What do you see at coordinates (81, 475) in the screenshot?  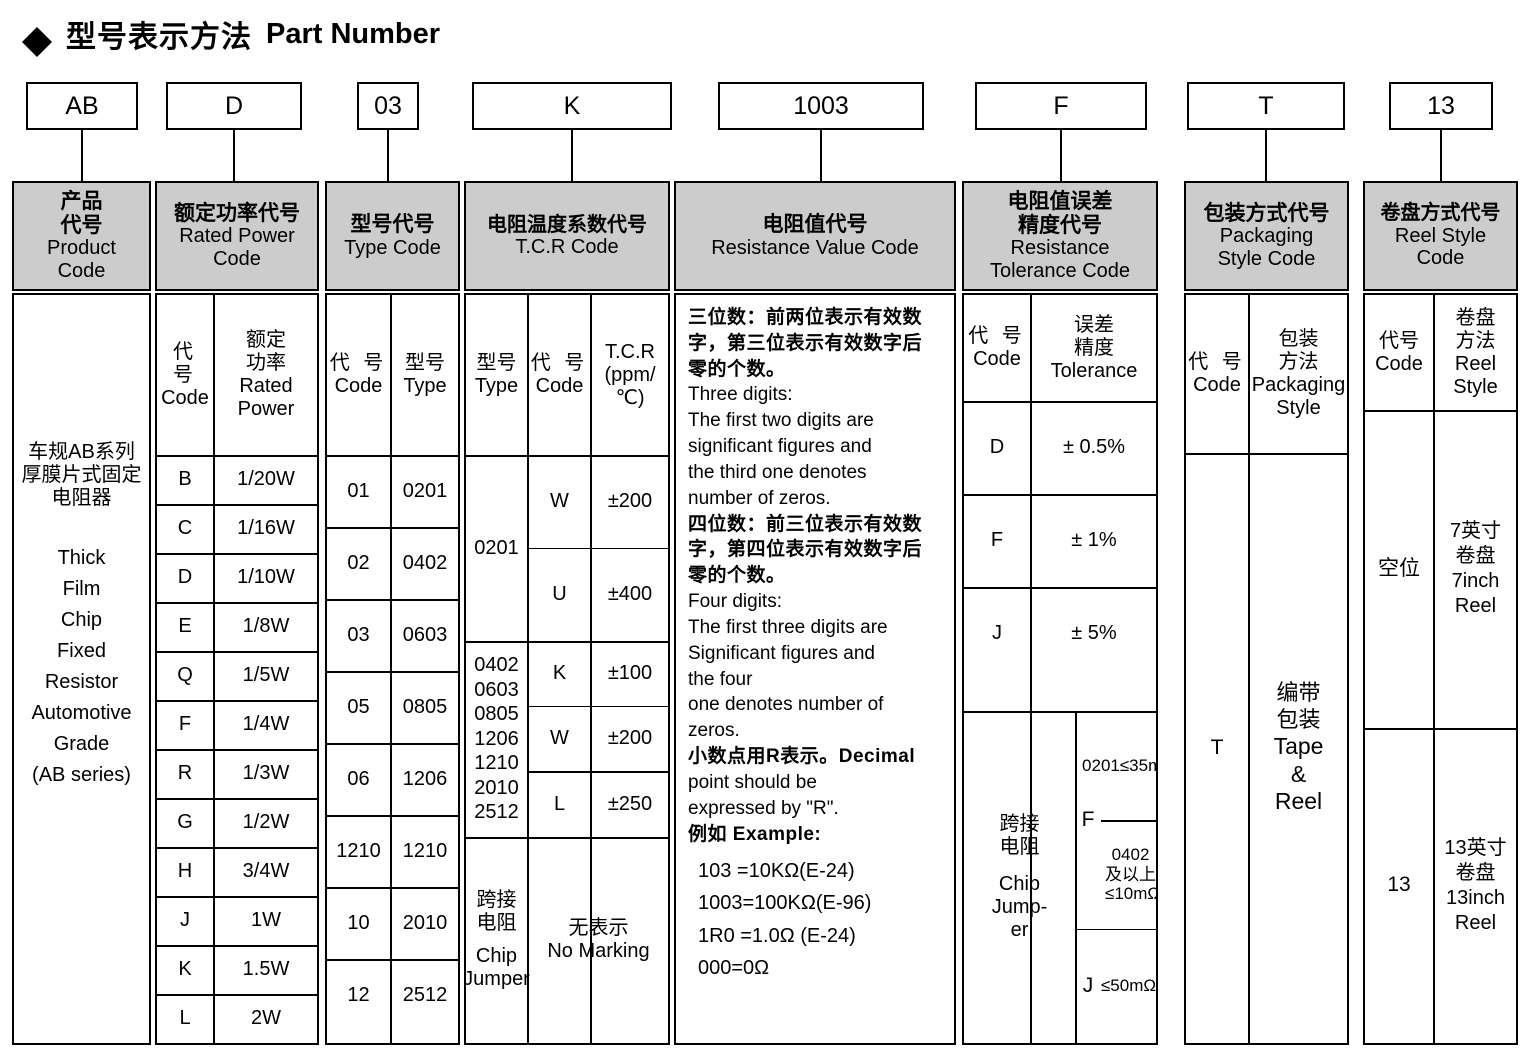 I see `product-cn-block: 车规AB系列 厚膜片式固定 电阻器` at bounding box center [81, 475].